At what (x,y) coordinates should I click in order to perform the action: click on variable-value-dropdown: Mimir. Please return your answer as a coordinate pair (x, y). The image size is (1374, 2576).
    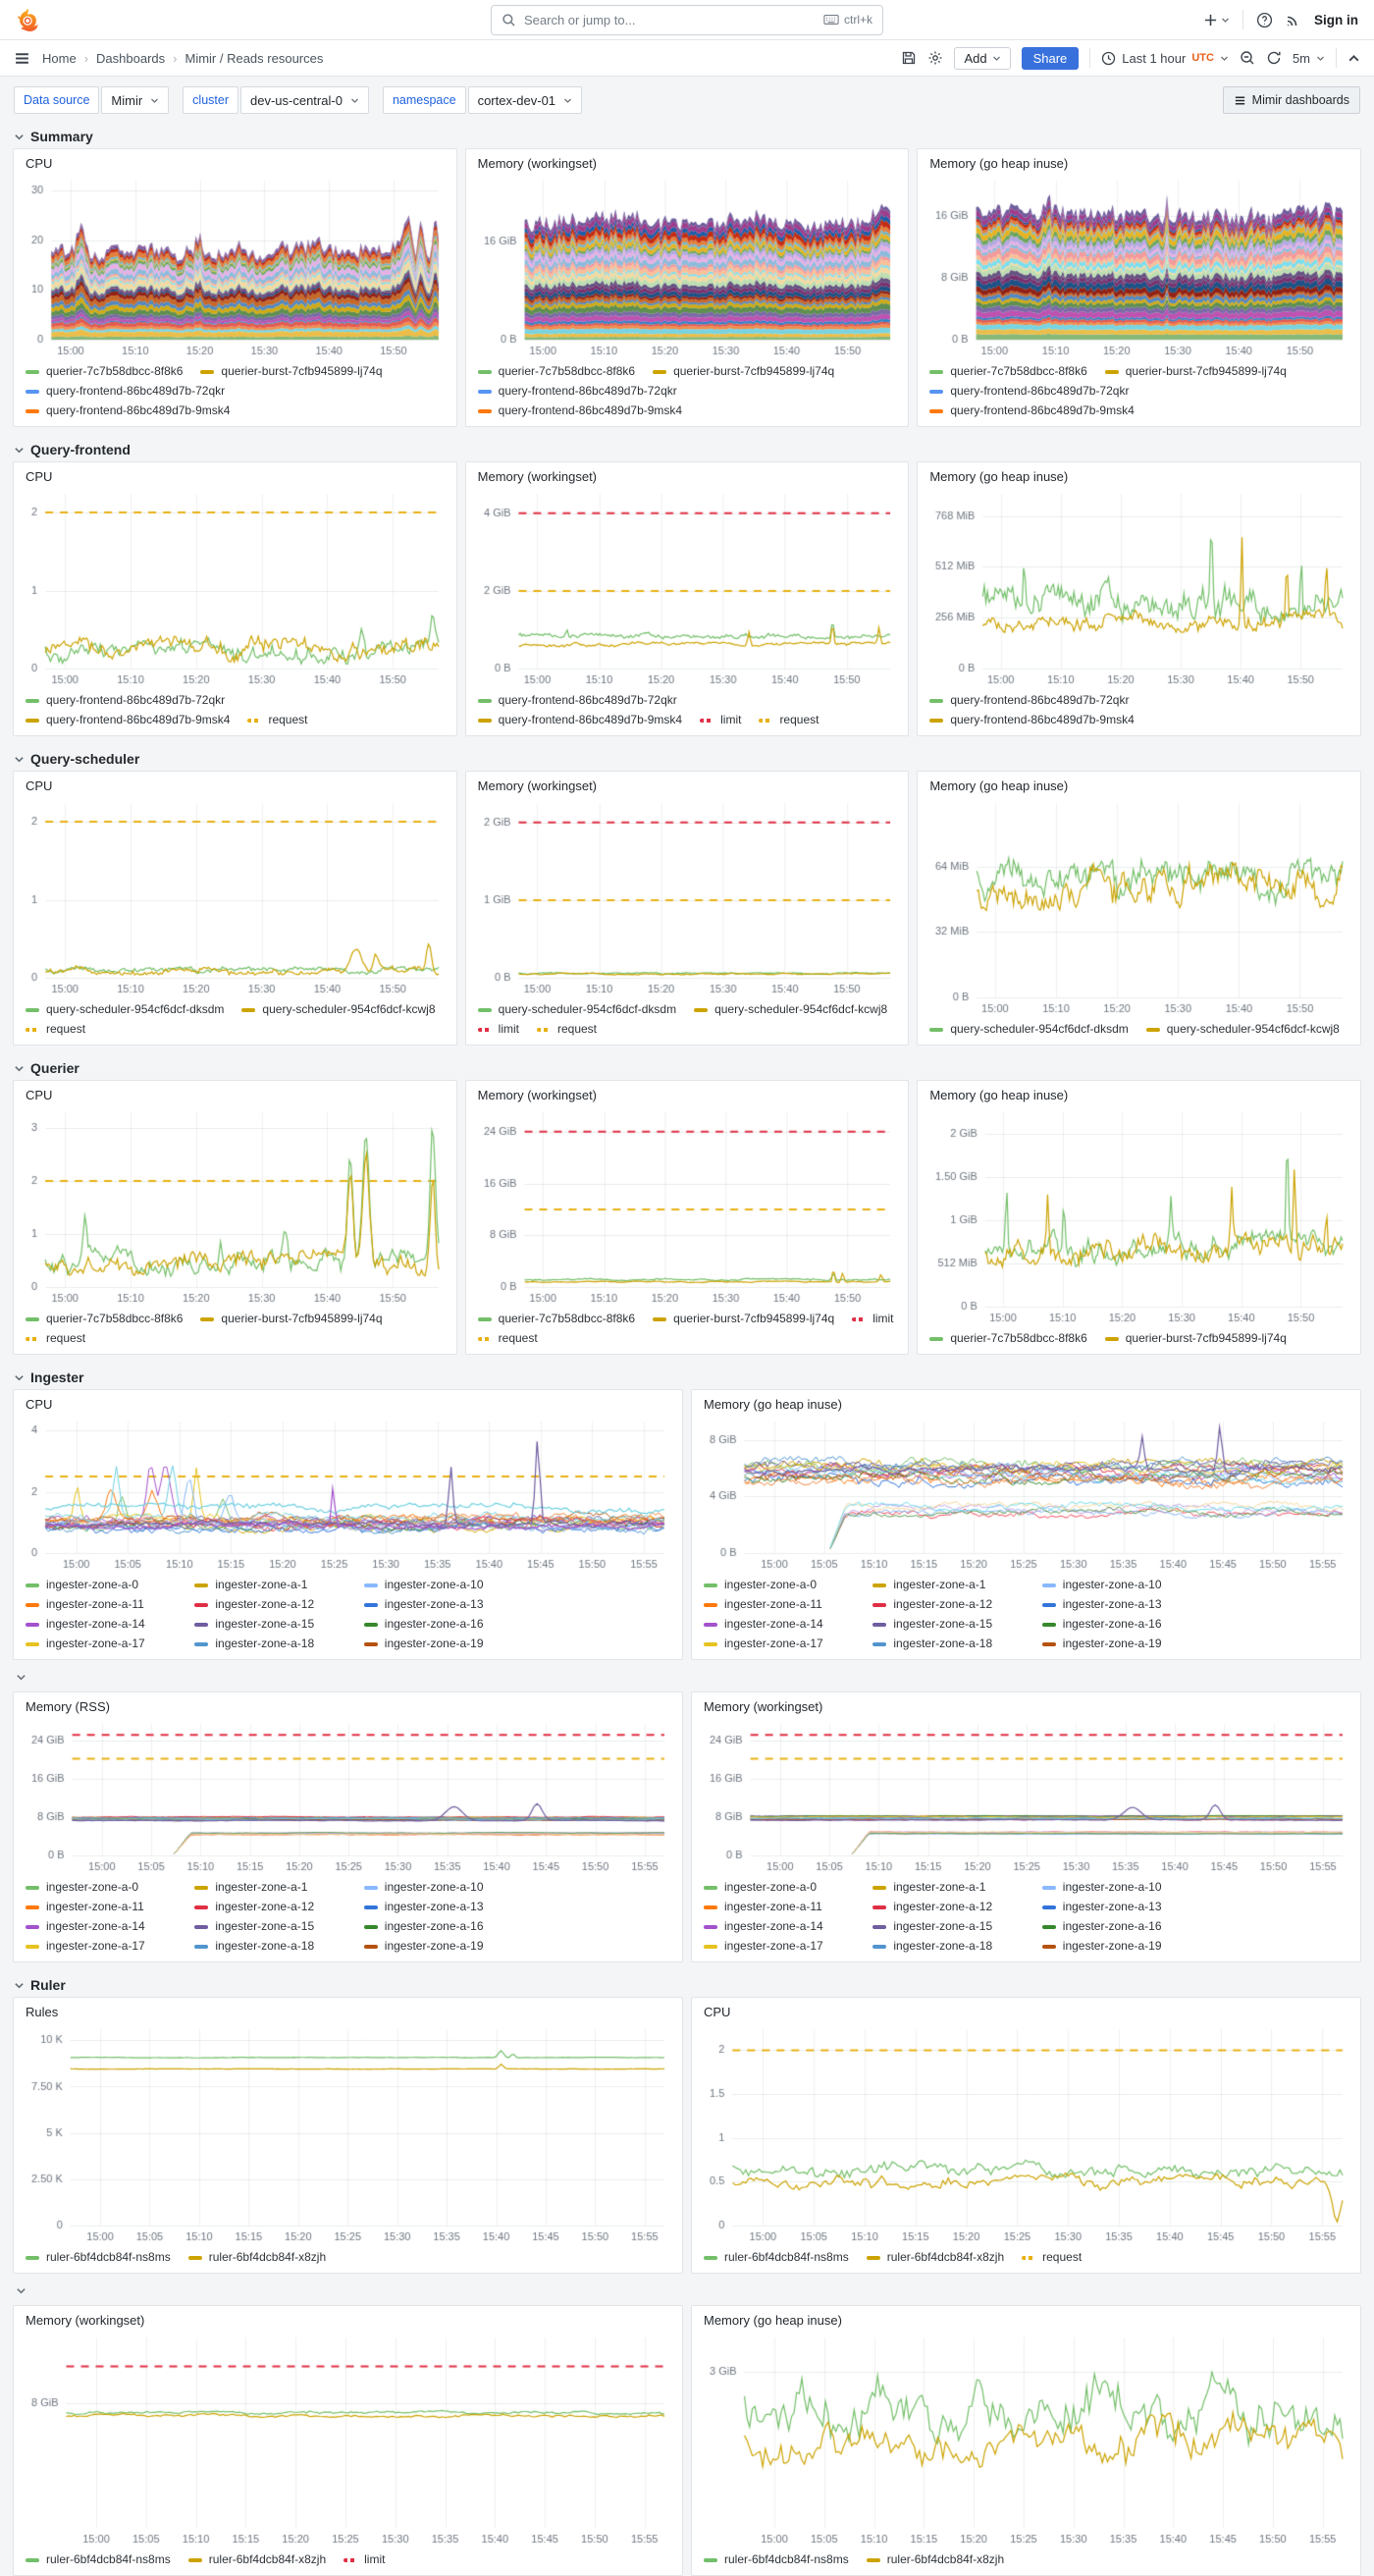
    Looking at the image, I should click on (136, 100).